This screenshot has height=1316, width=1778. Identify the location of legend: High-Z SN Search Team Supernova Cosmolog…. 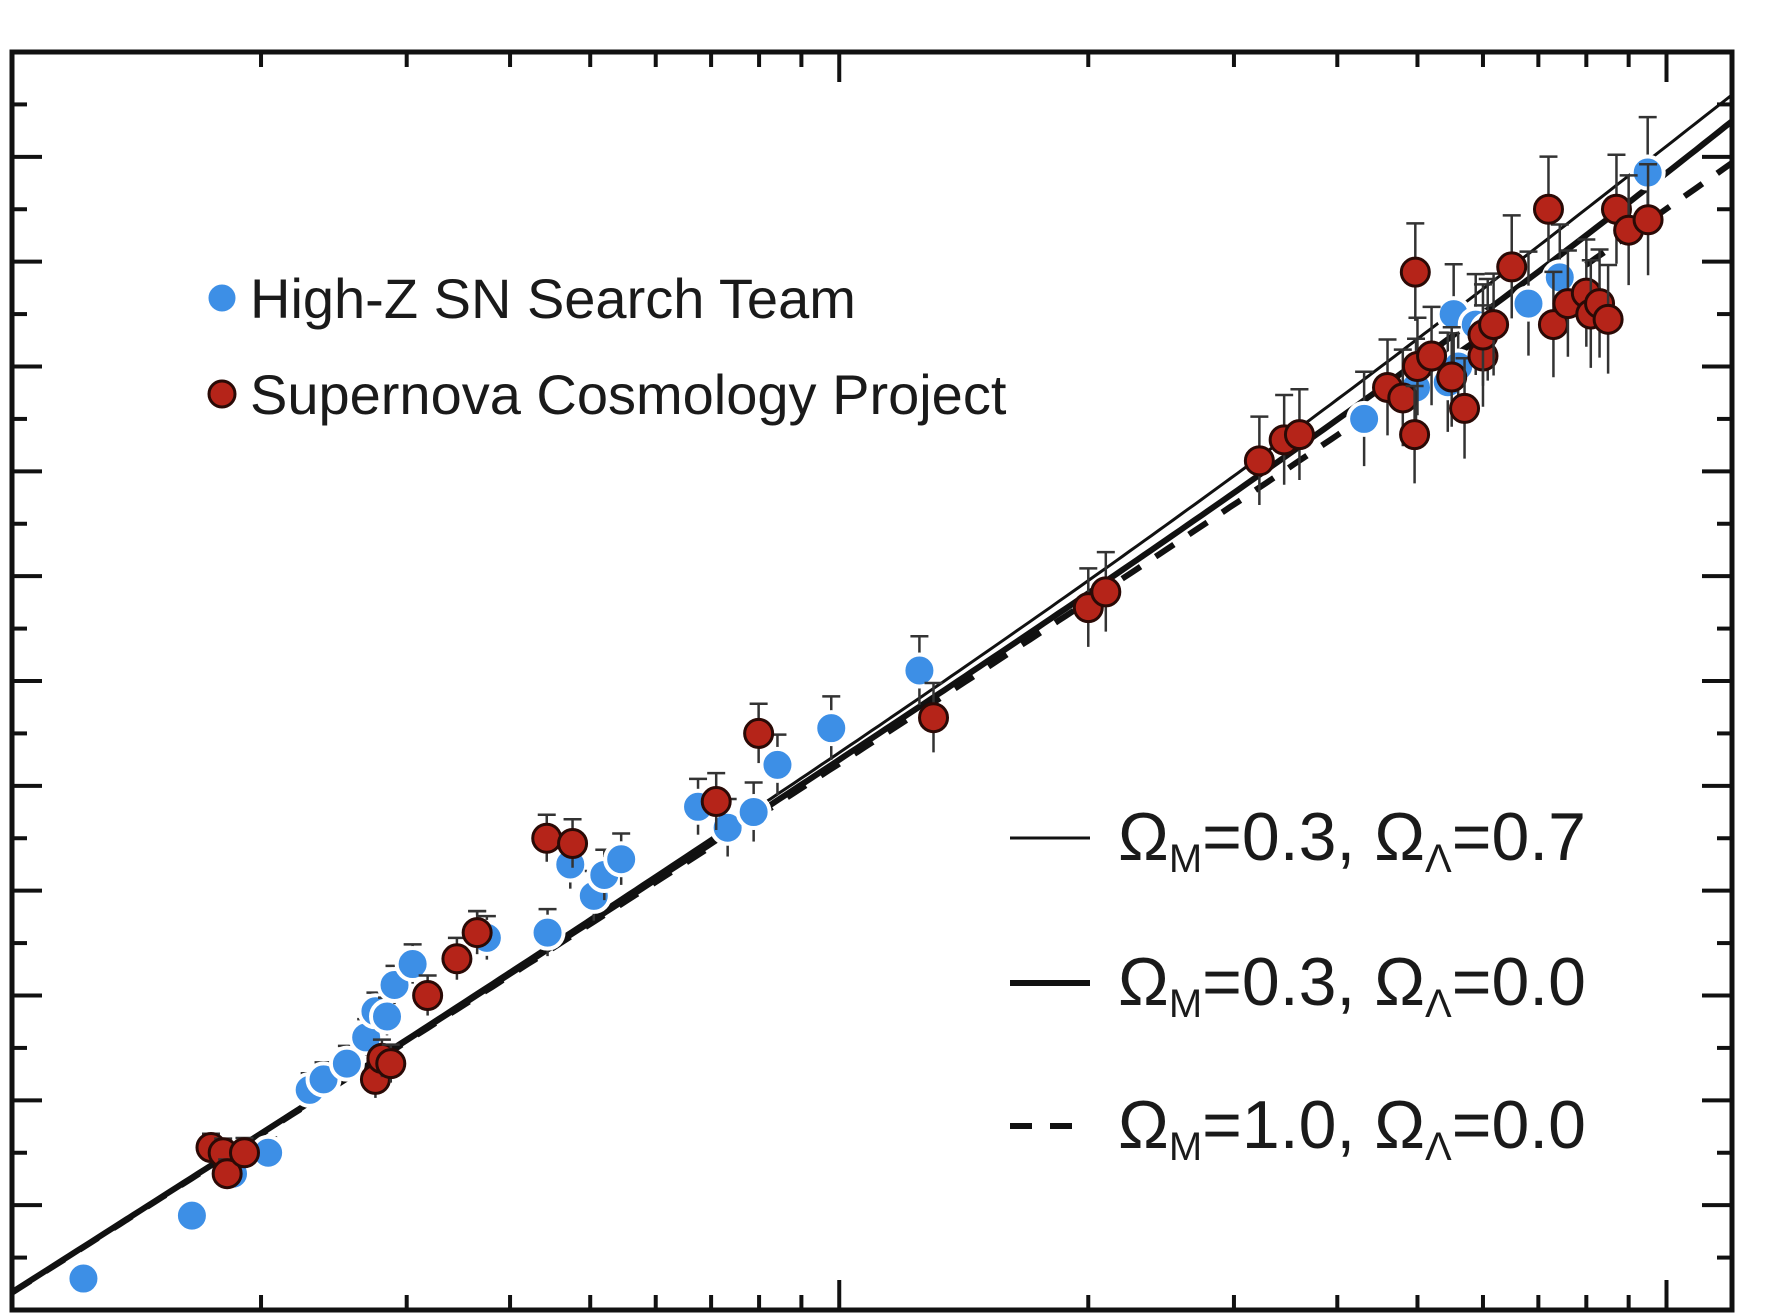
(606, 346).